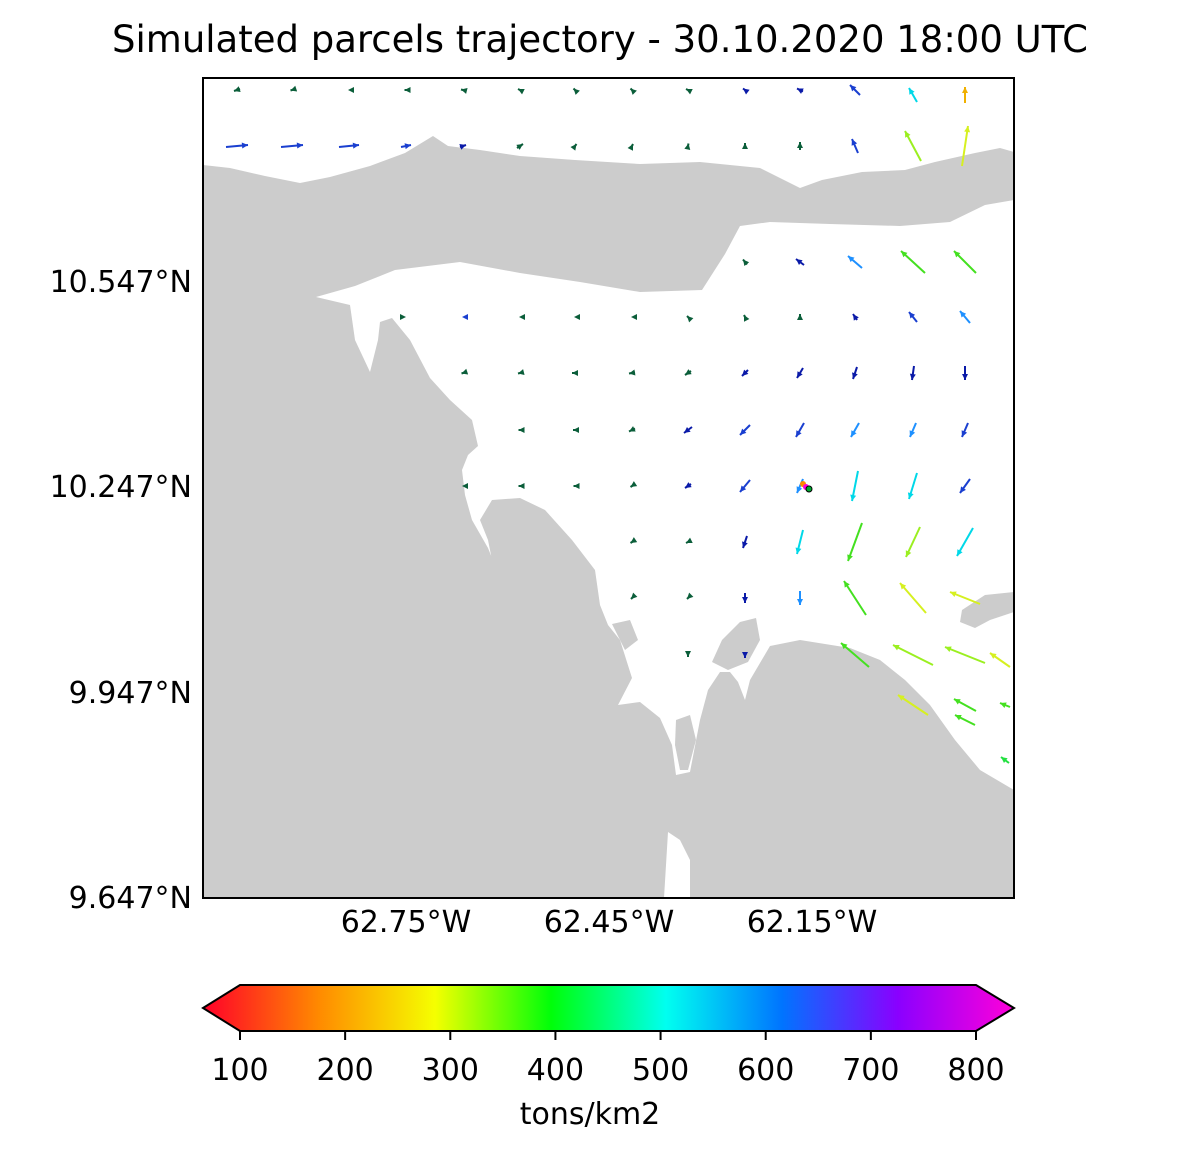  Describe the element at coordinates (812, 922) in the screenshot. I see `lon-tick-label: 62.15°W` at that location.